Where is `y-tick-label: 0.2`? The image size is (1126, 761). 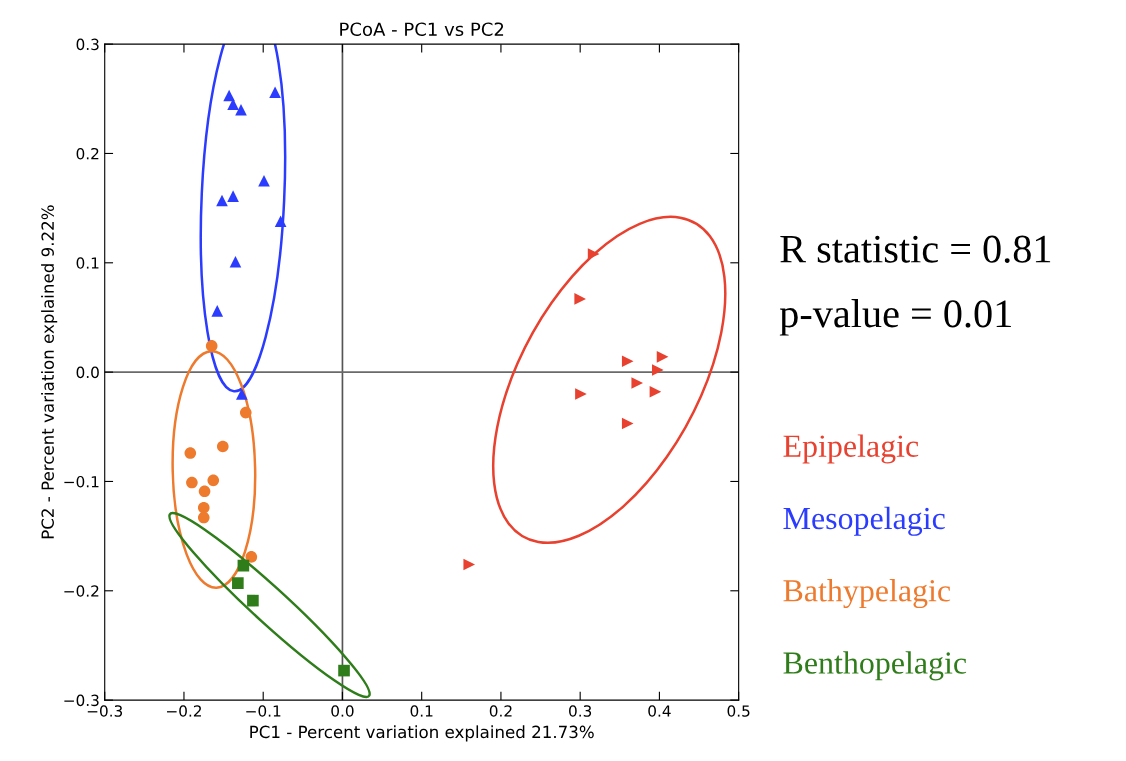
y-tick-label: 0.2 is located at coordinates (87, 153).